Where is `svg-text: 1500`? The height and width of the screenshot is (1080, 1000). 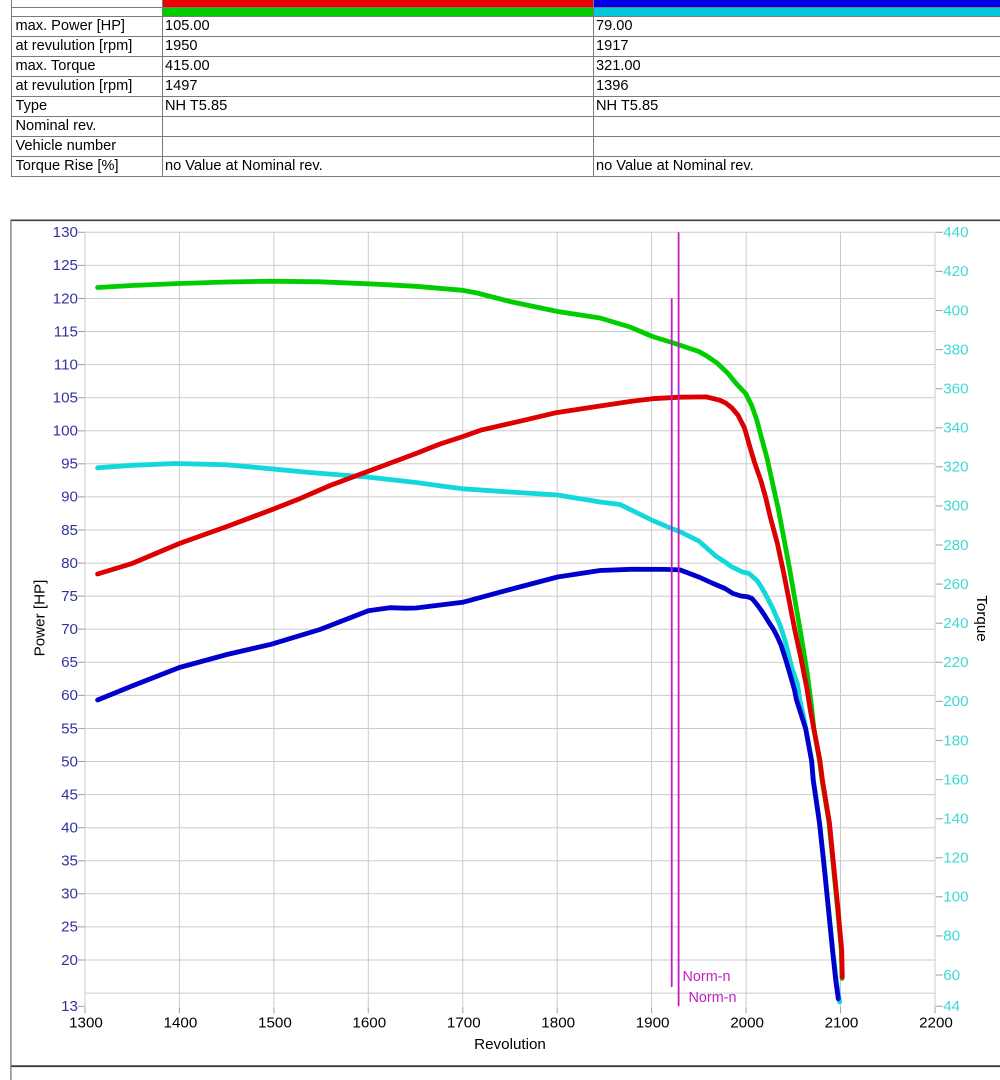 svg-text: 1500 is located at coordinates (275, 1023).